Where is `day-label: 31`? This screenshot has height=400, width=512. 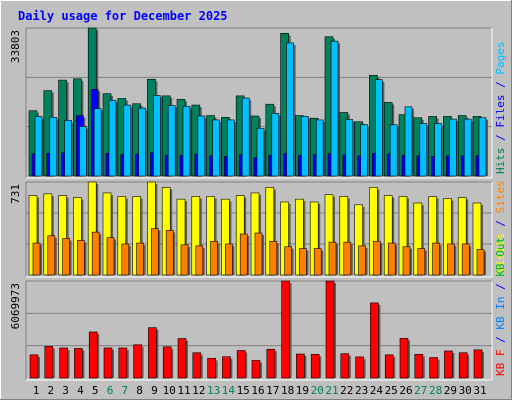 day-label: 31 is located at coordinates (479, 390).